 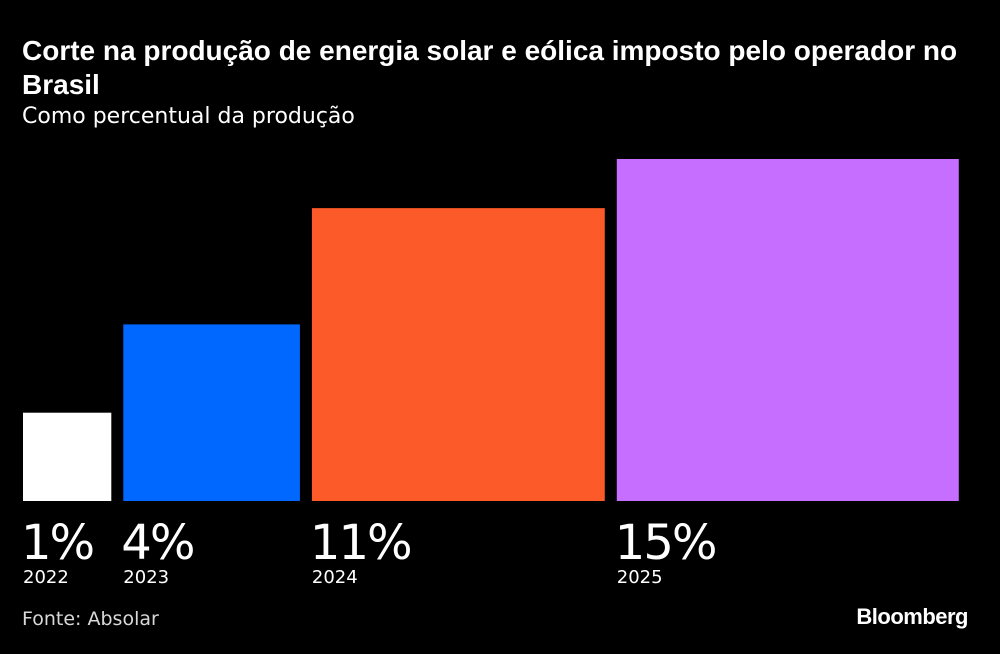 I want to click on year-label-2025: 2025, so click(x=640, y=577).